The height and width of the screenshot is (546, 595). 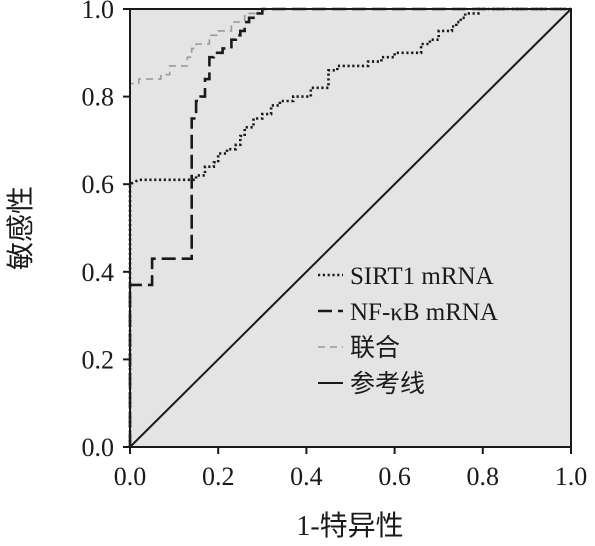 What do you see at coordinates (98, 12) in the screenshot?
I see `y-tick-label: 1.0` at bounding box center [98, 12].